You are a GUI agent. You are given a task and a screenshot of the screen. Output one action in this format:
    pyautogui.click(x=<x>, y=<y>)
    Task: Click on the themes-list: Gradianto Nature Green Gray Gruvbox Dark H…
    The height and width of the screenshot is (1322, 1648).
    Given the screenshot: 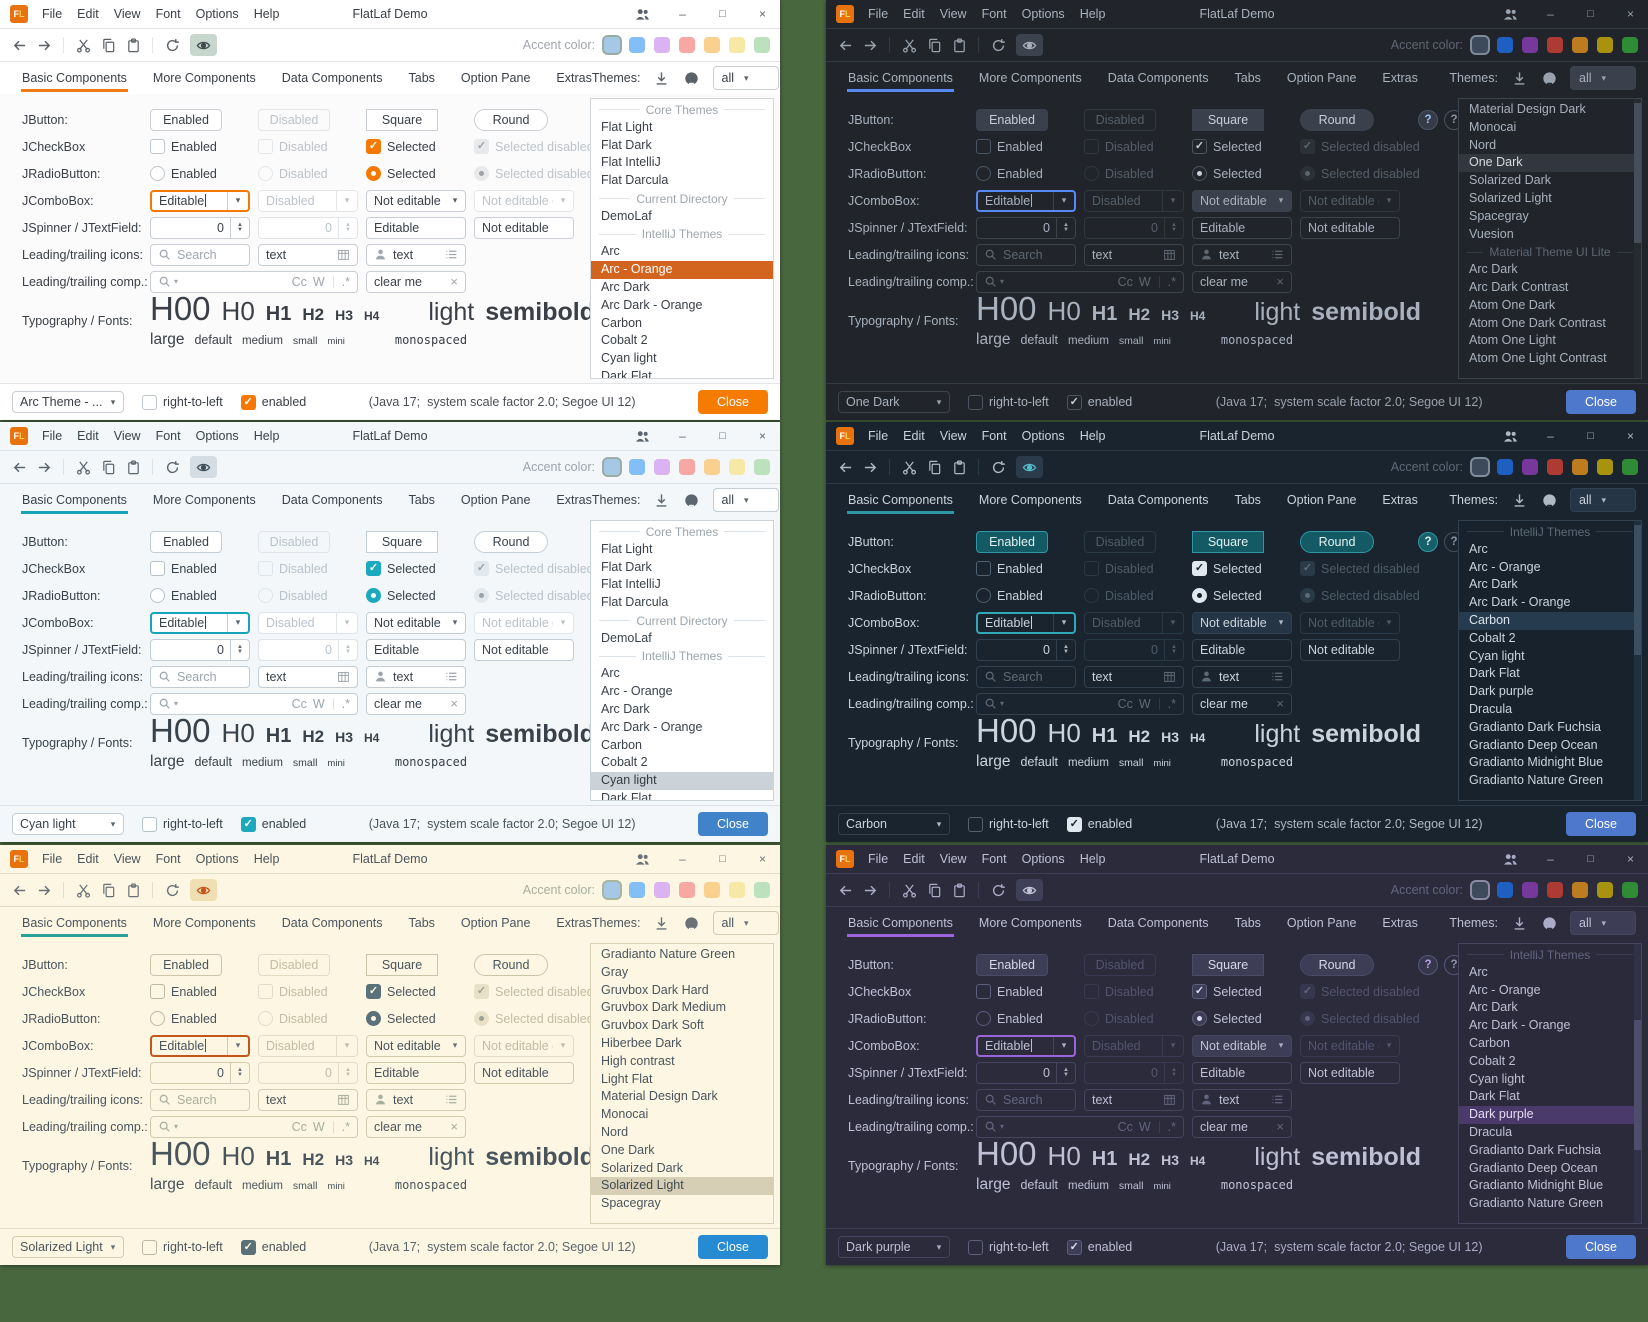 What is the action you would take?
    pyautogui.click(x=682, y=1083)
    